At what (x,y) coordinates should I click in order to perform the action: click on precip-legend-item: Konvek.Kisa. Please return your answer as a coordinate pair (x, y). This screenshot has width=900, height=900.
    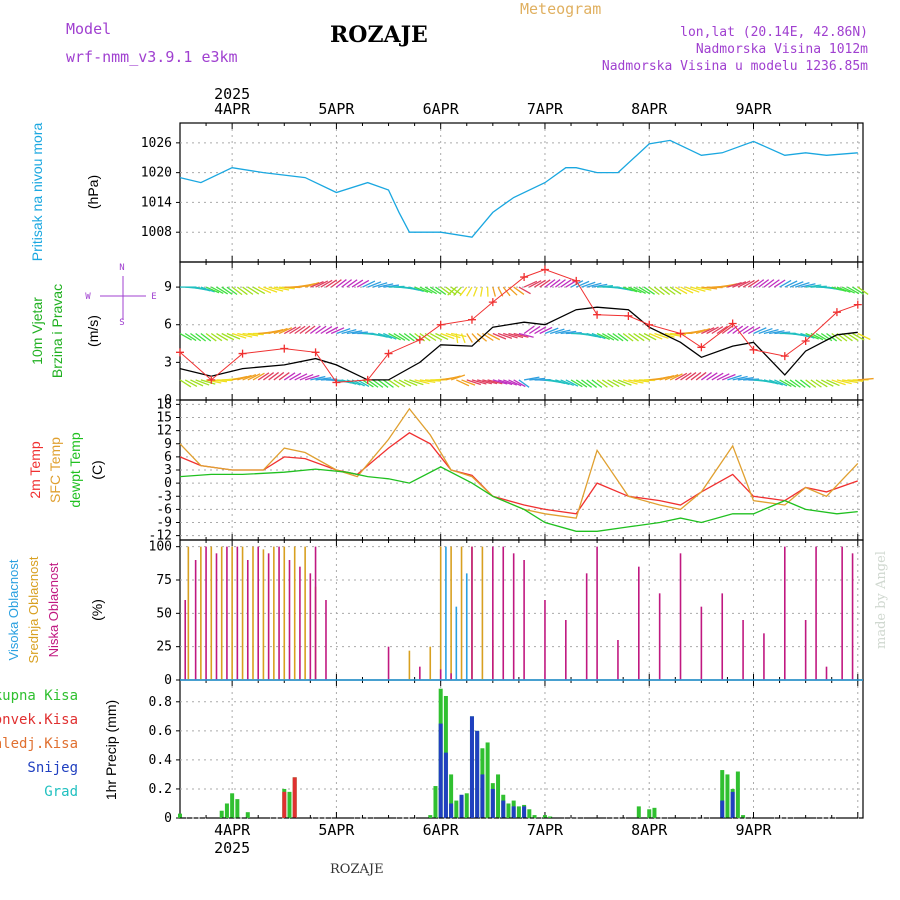
    Looking at the image, I should click on (39, 720).